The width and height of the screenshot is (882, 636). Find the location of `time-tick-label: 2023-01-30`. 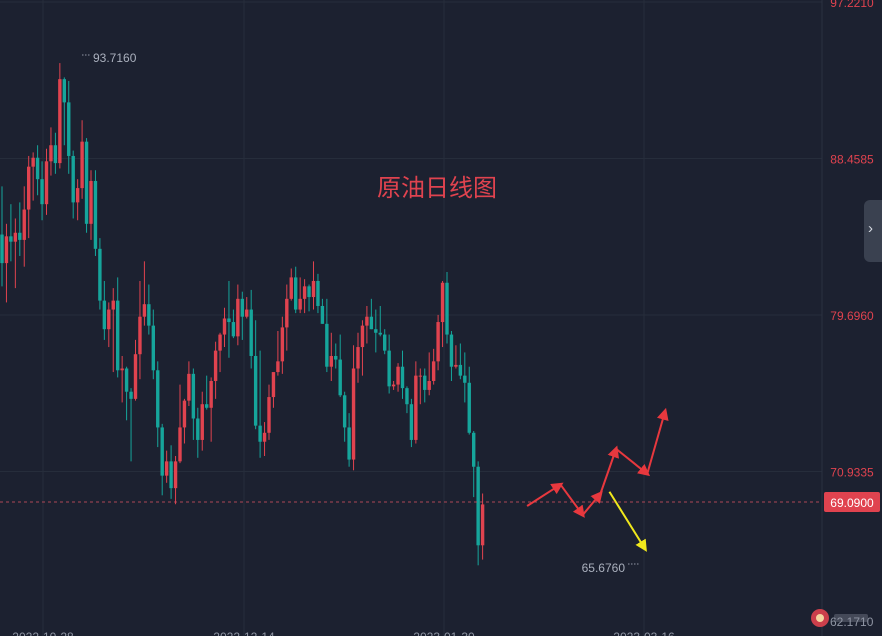

time-tick-label: 2023-01-30 is located at coordinates (444, 633).